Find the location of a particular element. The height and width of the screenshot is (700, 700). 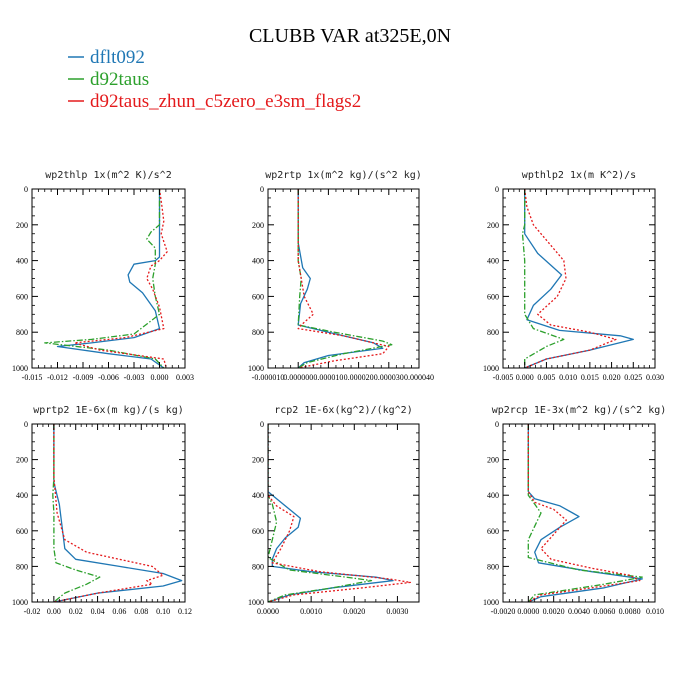

ytick-label-2-1: 200 is located at coordinates (493, 225).